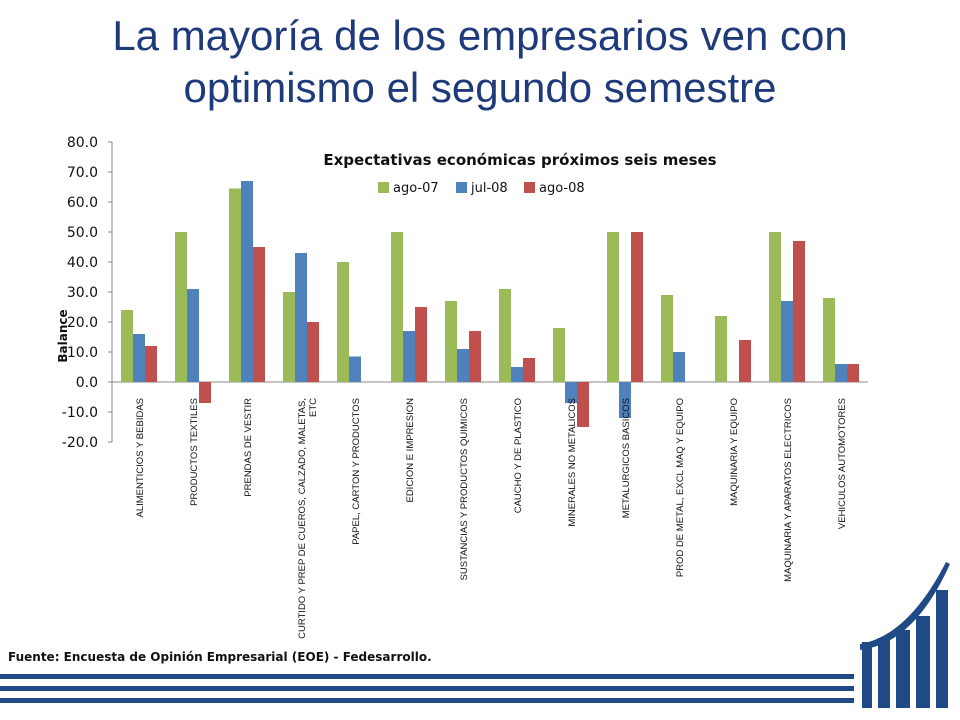 Image resolution: width=960 pixels, height=720 pixels. I want to click on x-tick-label: SUSTANCIAS Y PRODUCTOS QUIMICOS, so click(464, 489).